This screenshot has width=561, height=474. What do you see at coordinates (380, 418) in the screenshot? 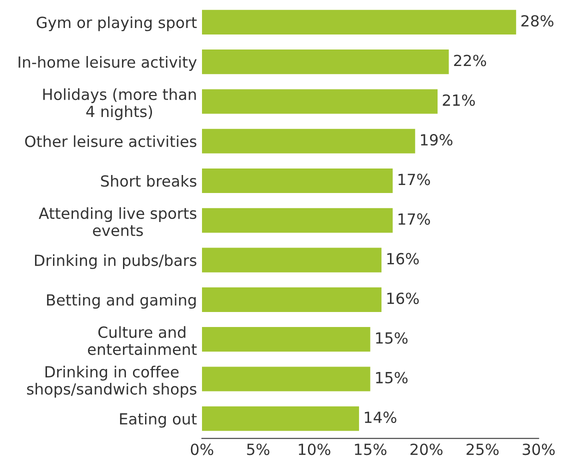
I see `data-label: 14%` at bounding box center [380, 418].